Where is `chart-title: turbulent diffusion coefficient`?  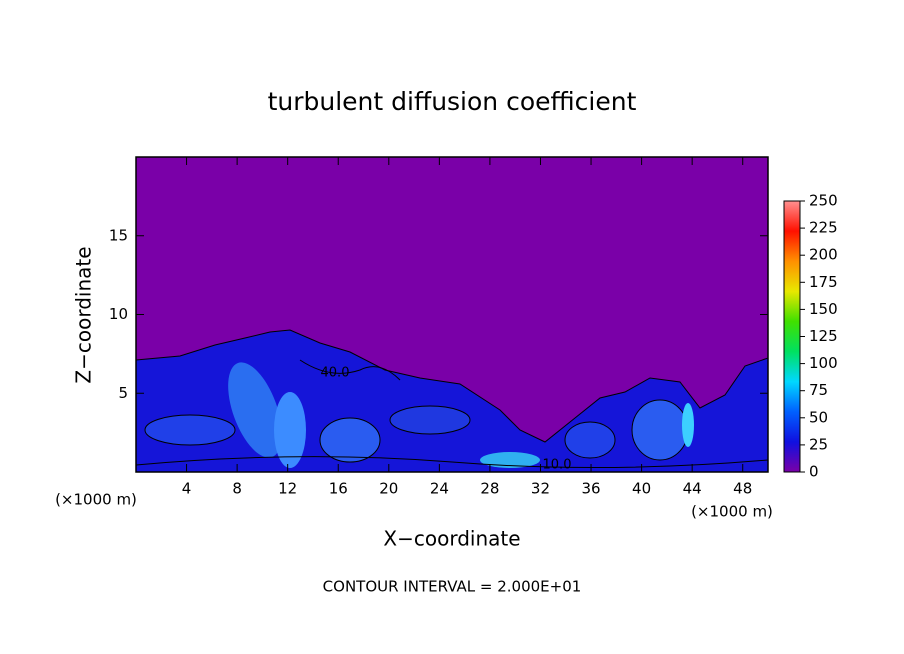
chart-title: turbulent diffusion coefficient is located at coordinates (452, 101).